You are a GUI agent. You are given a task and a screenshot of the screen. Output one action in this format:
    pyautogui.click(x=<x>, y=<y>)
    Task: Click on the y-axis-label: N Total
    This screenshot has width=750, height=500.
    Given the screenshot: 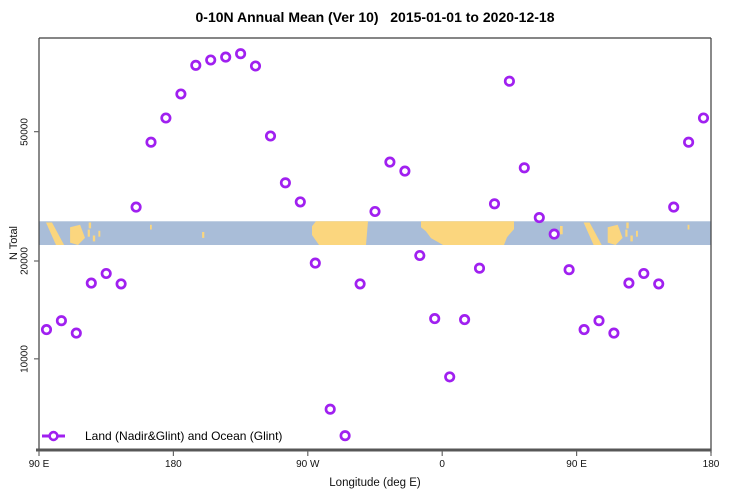 What is the action you would take?
    pyautogui.click(x=14, y=243)
    